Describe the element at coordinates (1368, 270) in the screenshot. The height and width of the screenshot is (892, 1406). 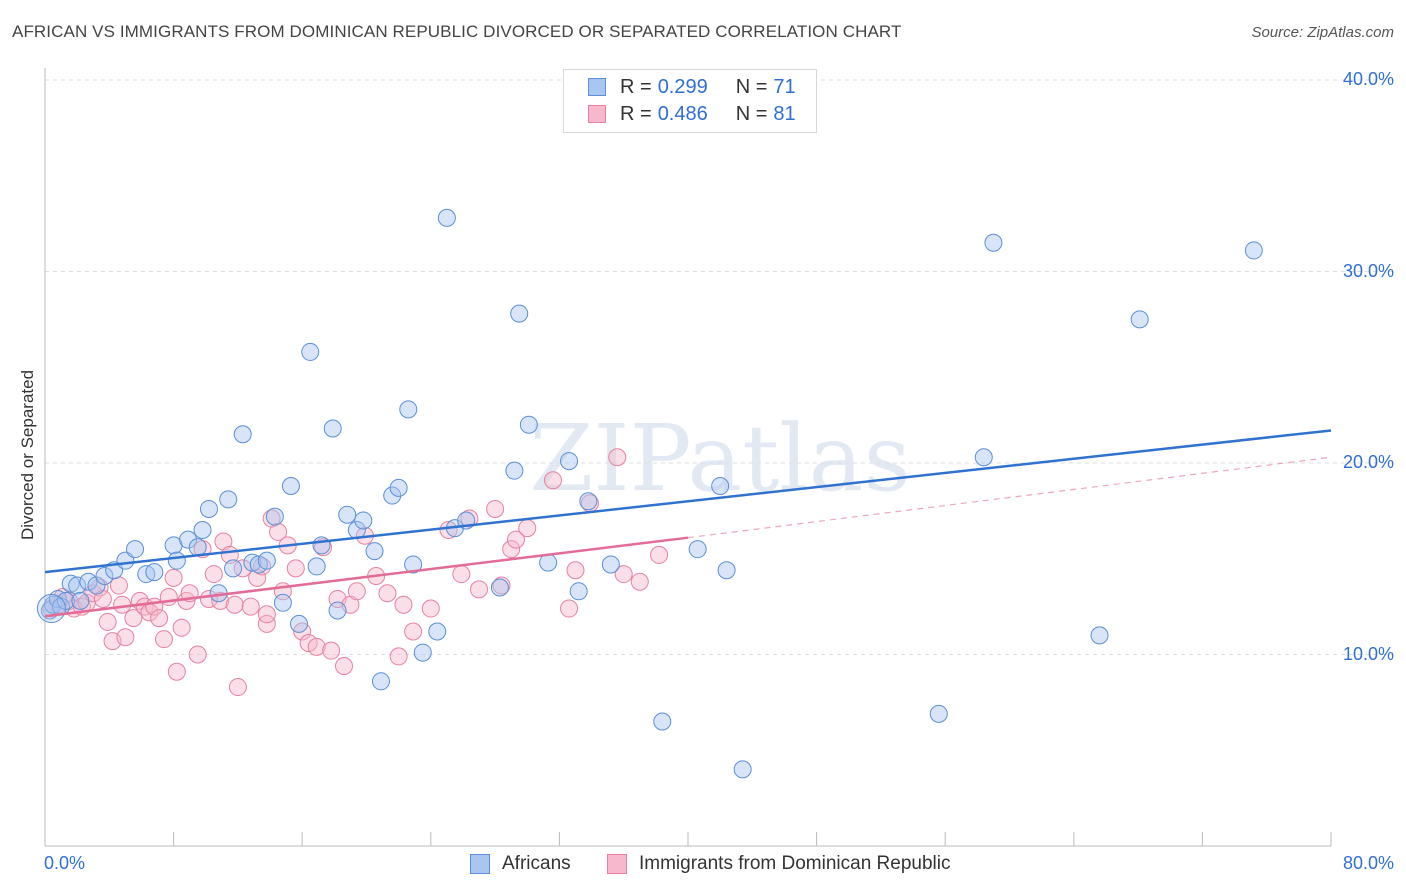
I see `y-tick-label: 30.0%` at that location.